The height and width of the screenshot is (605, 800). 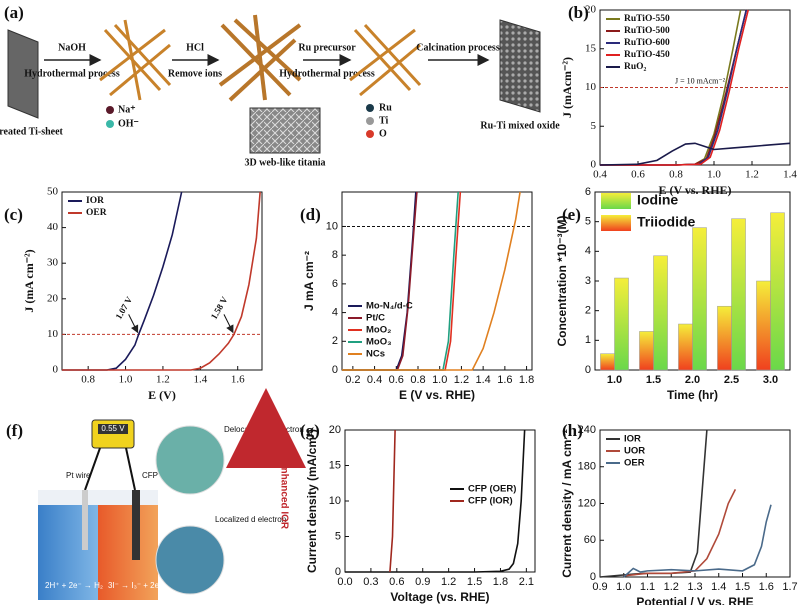 I want to click on legend-label: RuTiO-450, so click(x=647, y=55).